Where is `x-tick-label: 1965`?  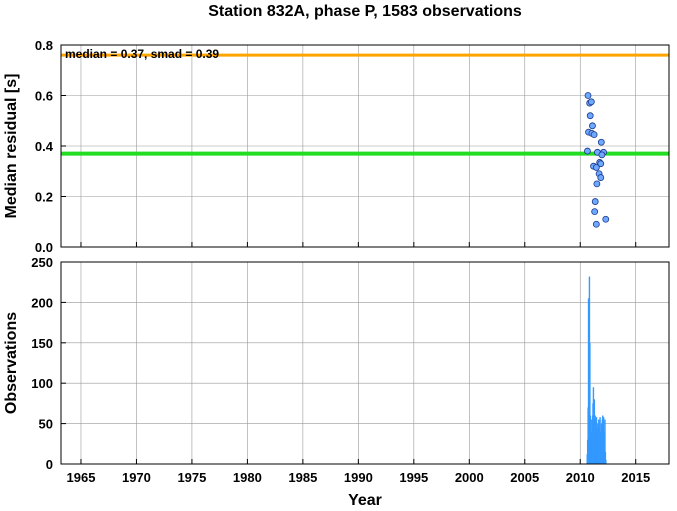
x-tick-label: 1965 is located at coordinates (81, 477).